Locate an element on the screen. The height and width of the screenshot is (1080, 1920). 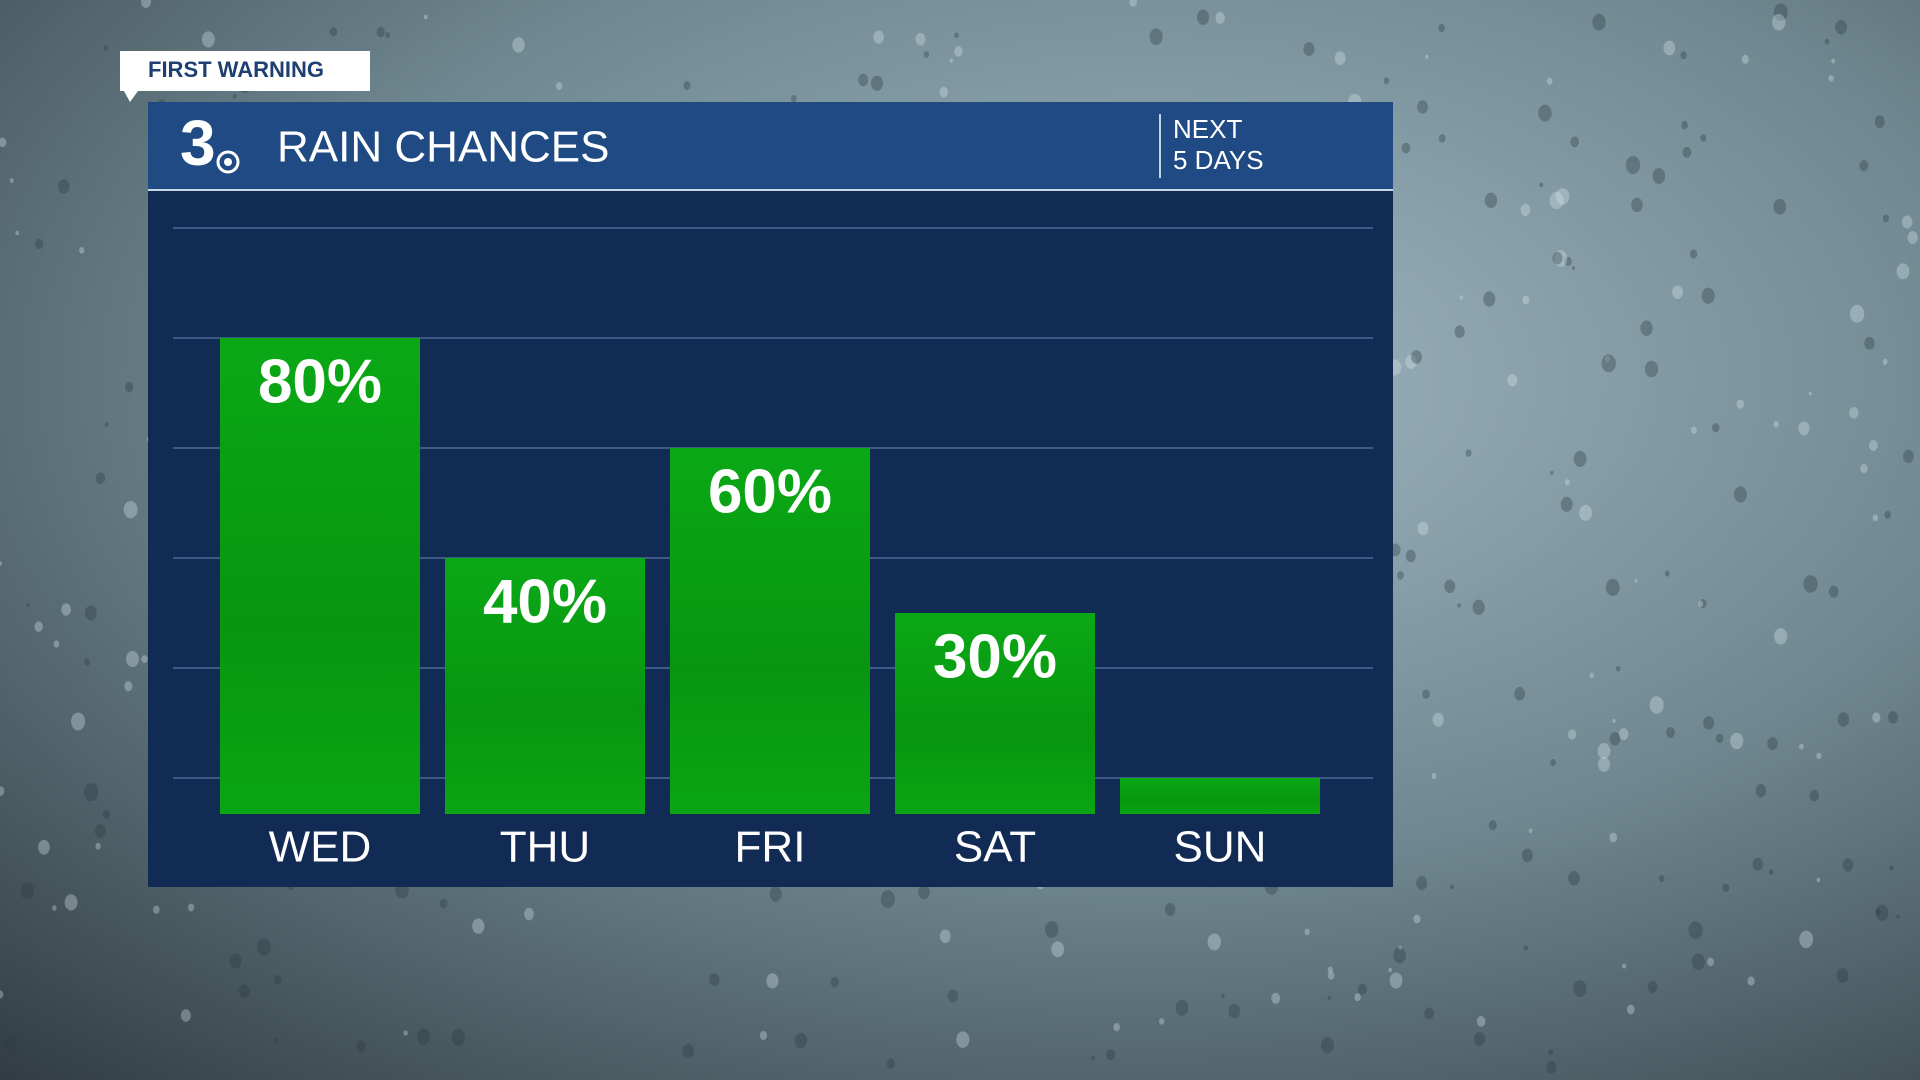
chart-title: RAIN CHANCES is located at coordinates (443, 147).